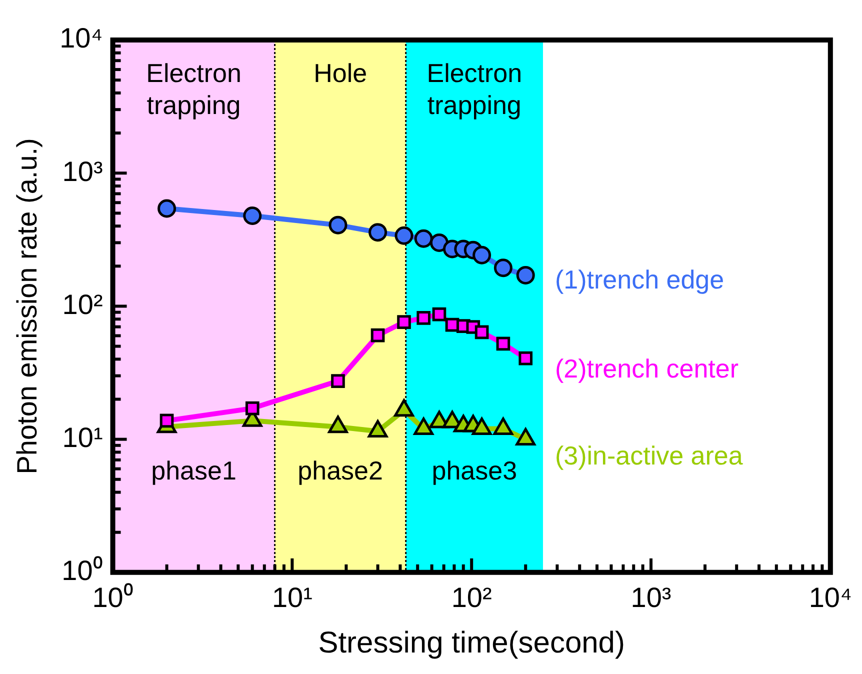 The height and width of the screenshot is (674, 862). I want to click on y-tick-label: 10⁴, so click(81, 38).